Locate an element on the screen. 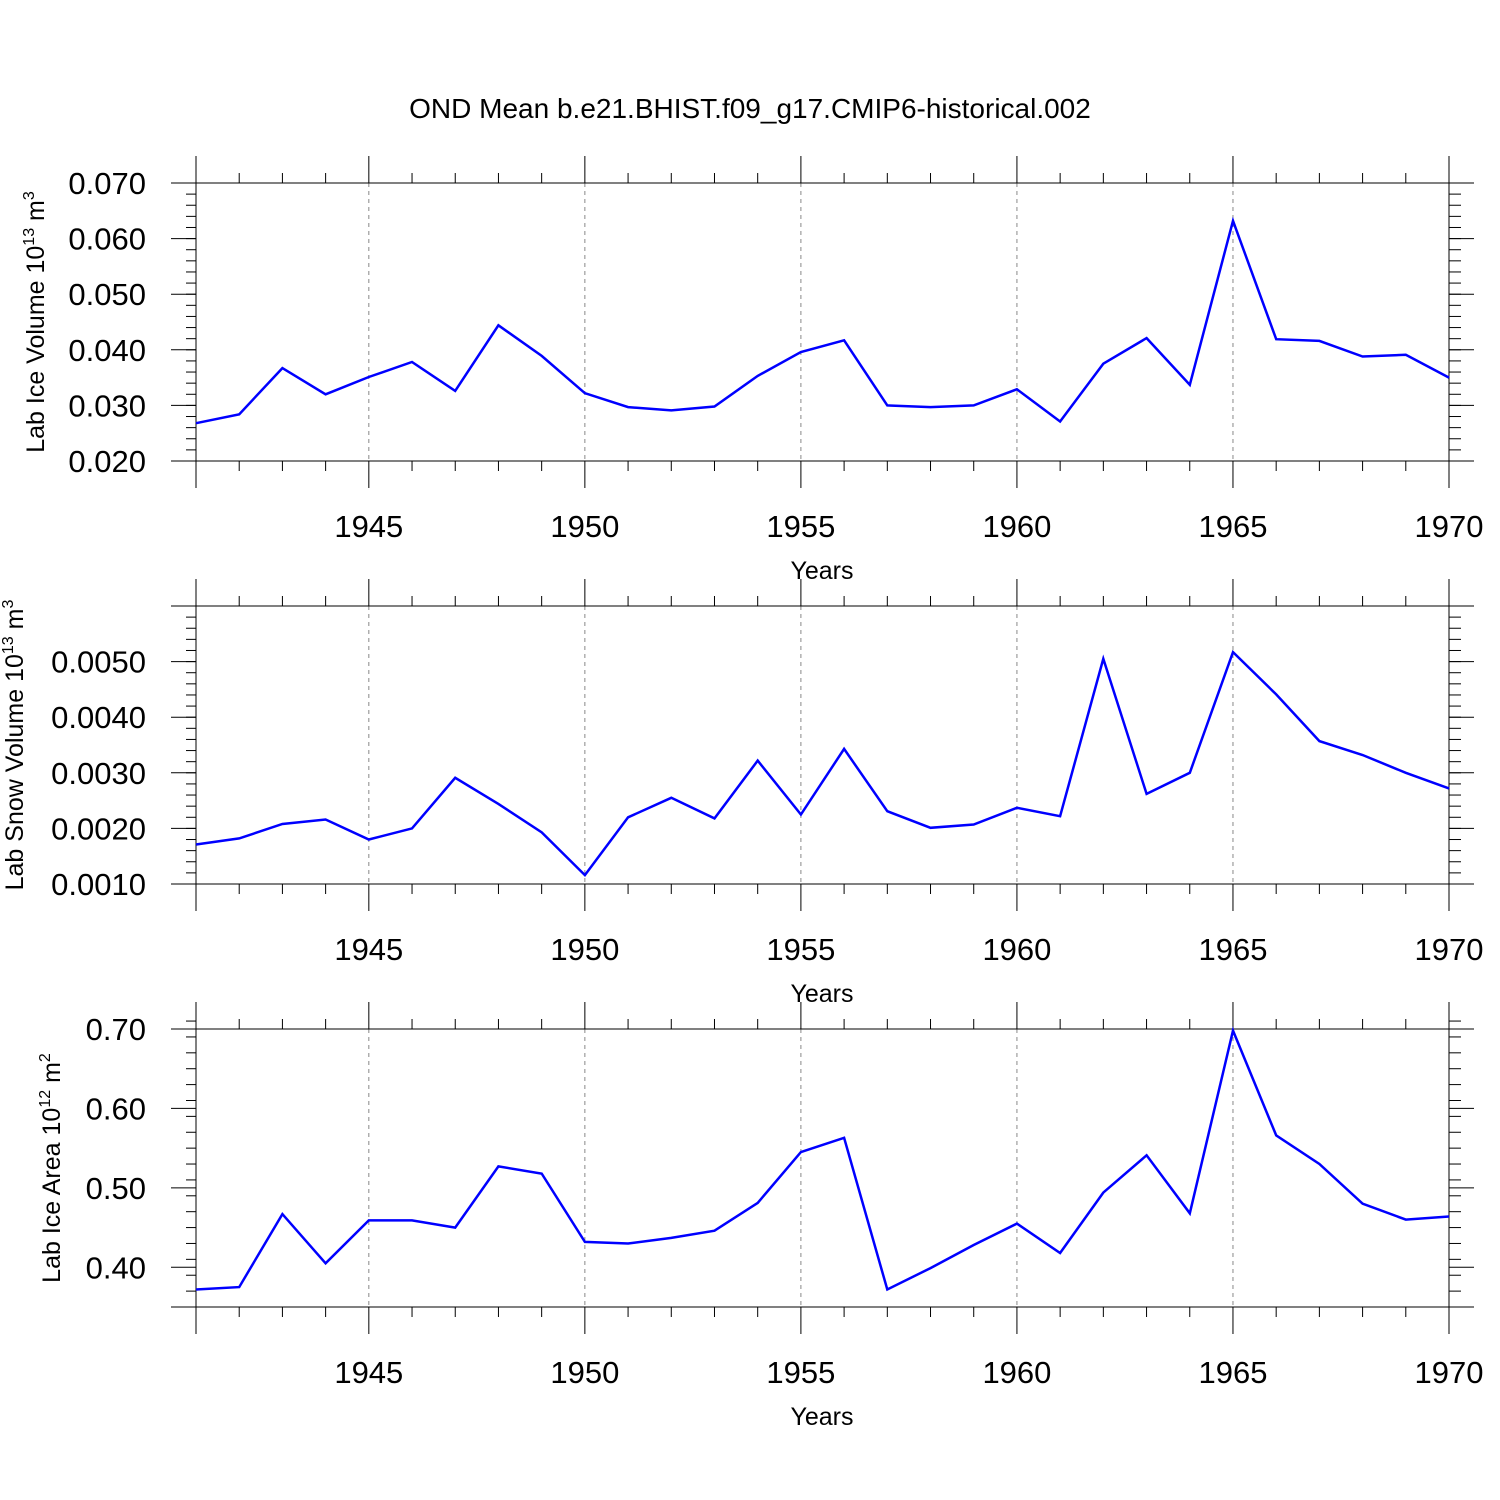 This screenshot has width=1500, height=1500. y-axis-title-exponent: 12 is located at coordinates (45, 1099).